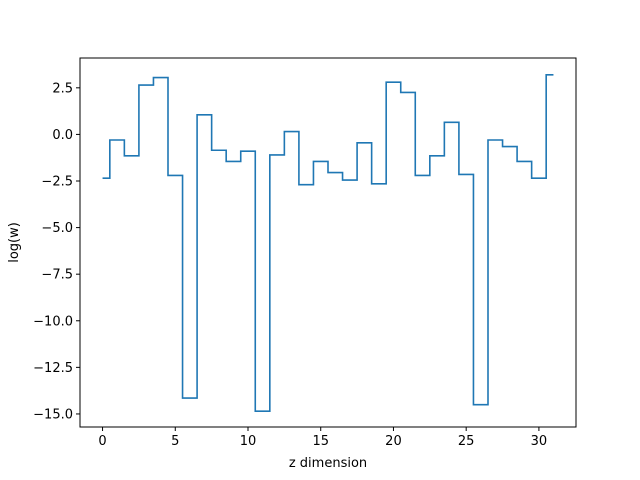 This screenshot has width=640, height=480. Describe the element at coordinates (539, 441) in the screenshot. I see `x-tick-label: 30` at that location.